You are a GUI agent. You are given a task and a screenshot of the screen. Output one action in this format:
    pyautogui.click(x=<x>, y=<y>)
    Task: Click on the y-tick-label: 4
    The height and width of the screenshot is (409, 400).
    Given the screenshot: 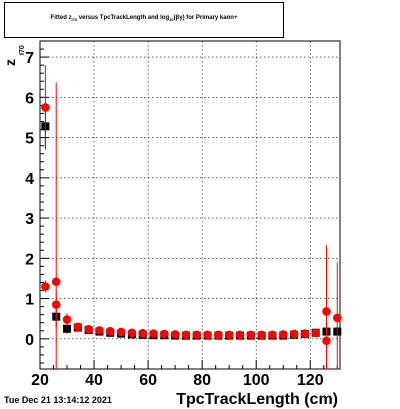 What is the action you would take?
    pyautogui.click(x=29, y=179)
    